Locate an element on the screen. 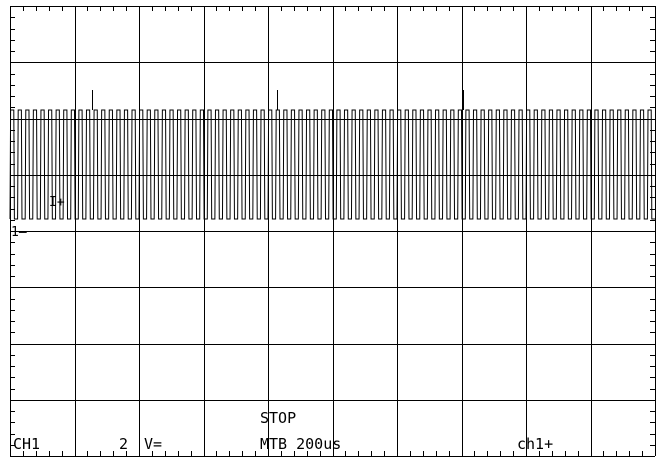  ground-level-marker: 1— is located at coordinates (19, 232).